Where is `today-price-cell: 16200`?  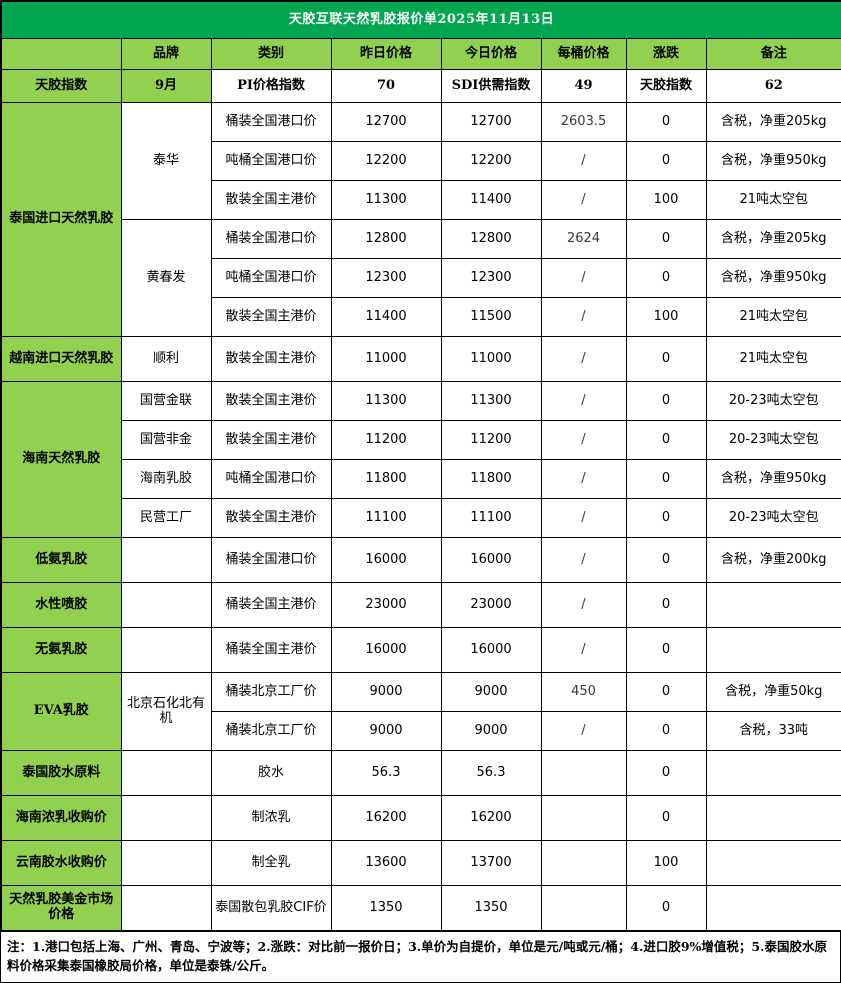 today-price-cell: 16200 is located at coordinates (491, 818).